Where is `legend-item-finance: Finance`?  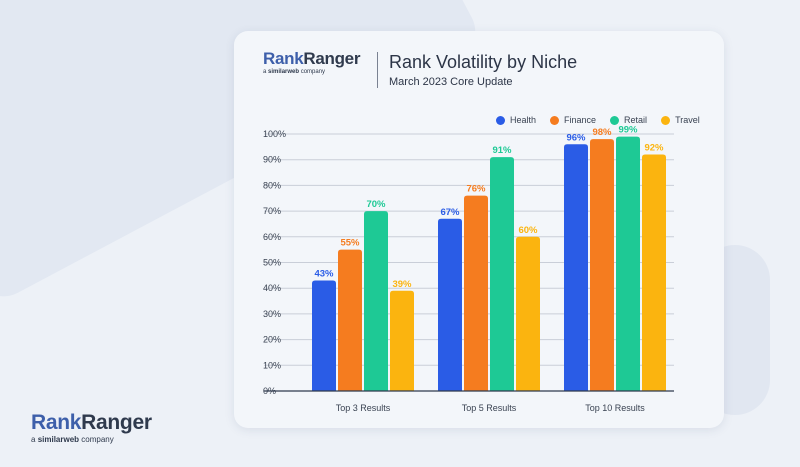 legend-item-finance: Finance is located at coordinates (573, 120).